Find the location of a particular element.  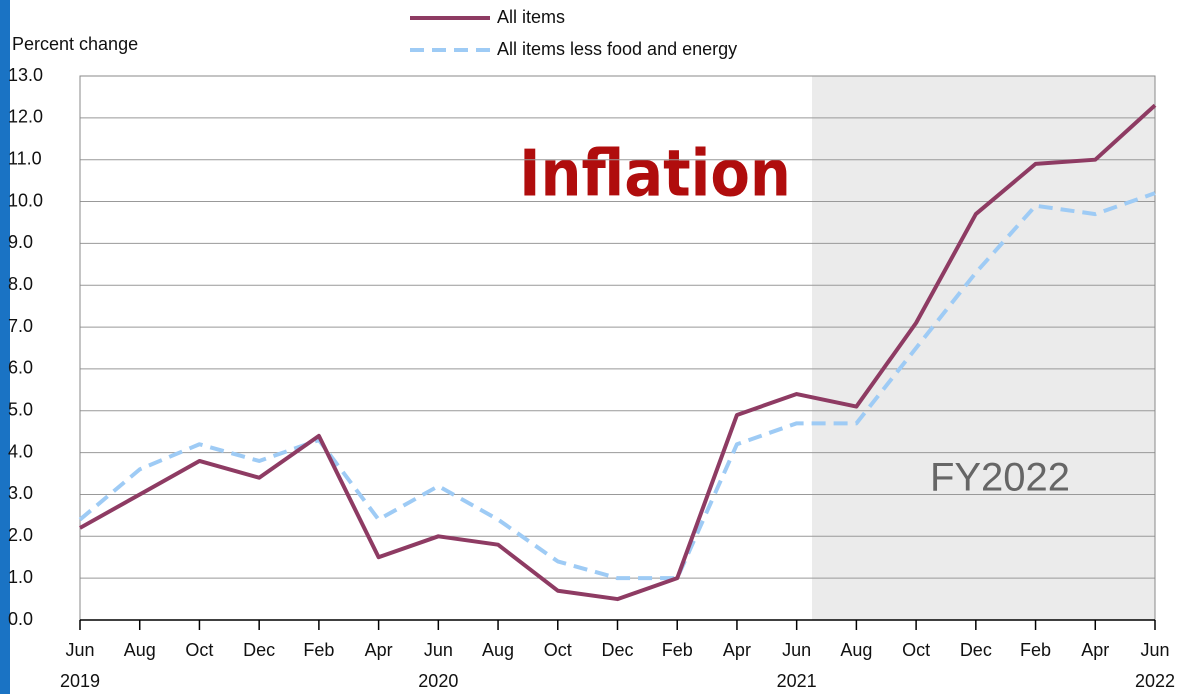

chart-title: Inflation is located at coordinates (655, 175).